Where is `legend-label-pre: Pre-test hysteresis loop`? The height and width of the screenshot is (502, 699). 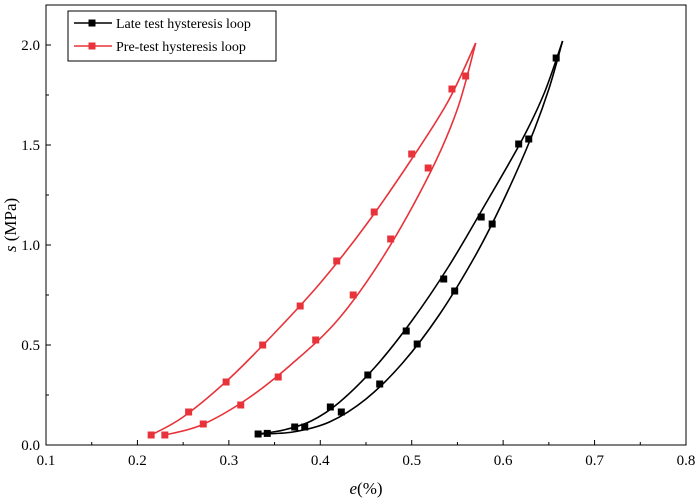
legend-label-pre: Pre-test hysteresis loop is located at coordinates (181, 47).